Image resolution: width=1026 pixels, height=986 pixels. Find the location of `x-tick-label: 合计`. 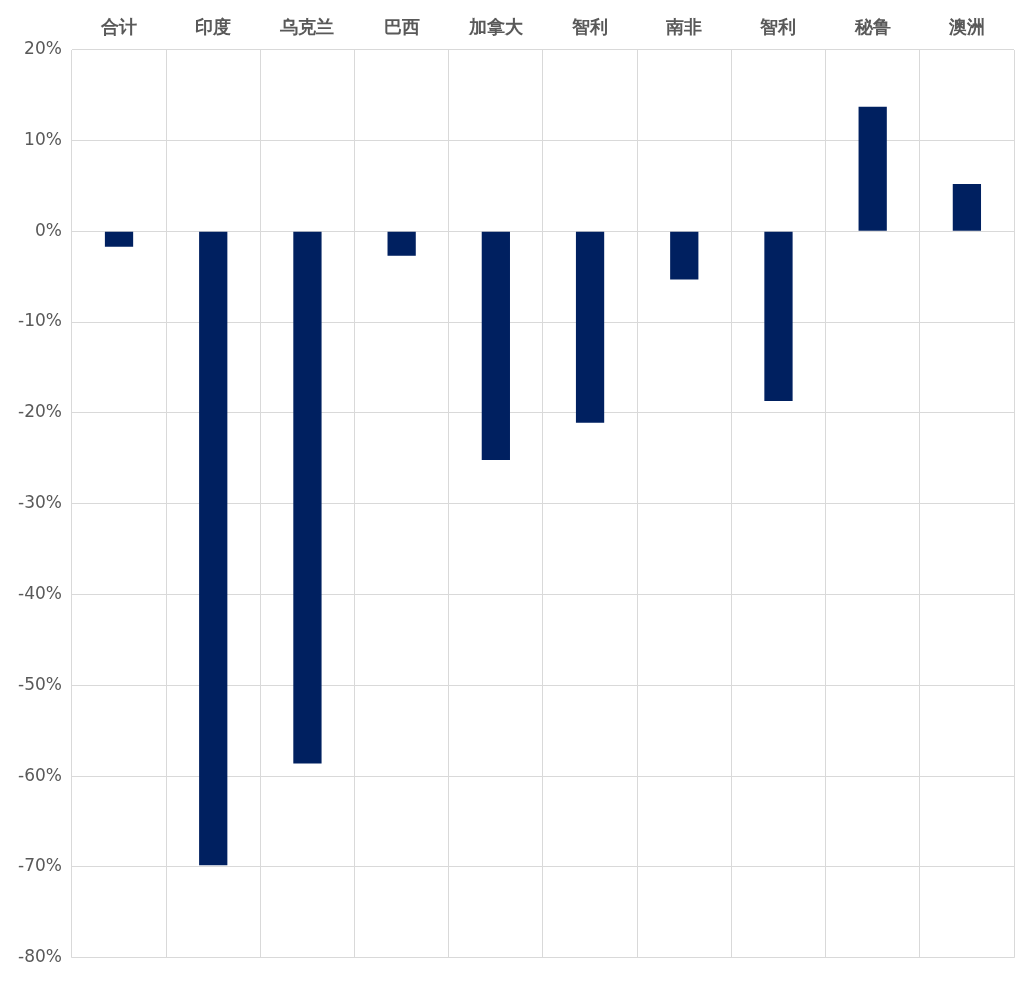

x-tick-label: 合计 is located at coordinates (119, 27).